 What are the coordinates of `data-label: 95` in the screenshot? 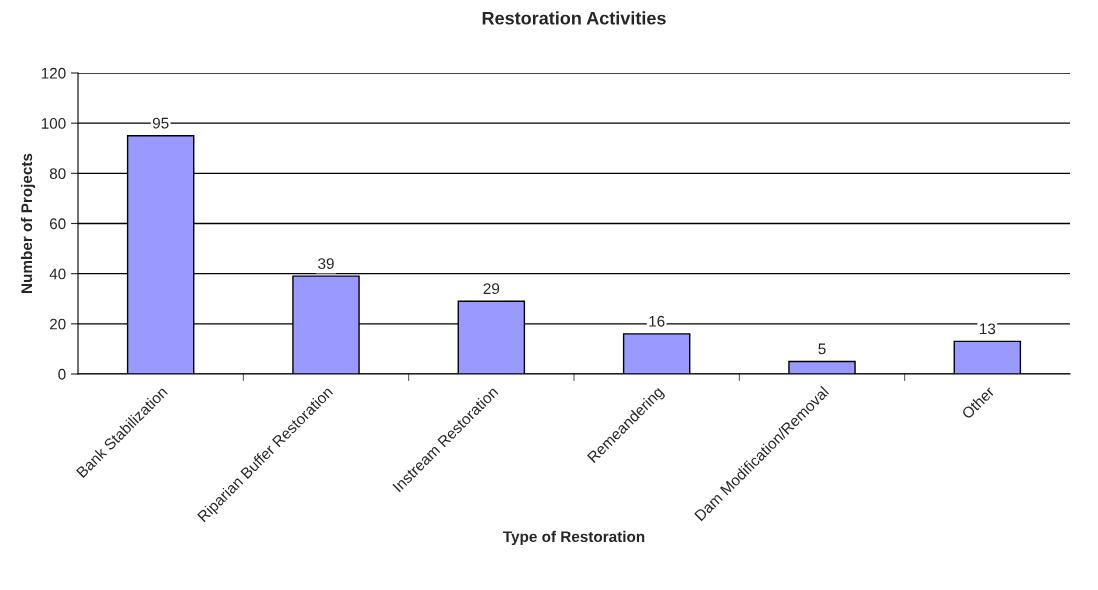 It's located at (160, 123).